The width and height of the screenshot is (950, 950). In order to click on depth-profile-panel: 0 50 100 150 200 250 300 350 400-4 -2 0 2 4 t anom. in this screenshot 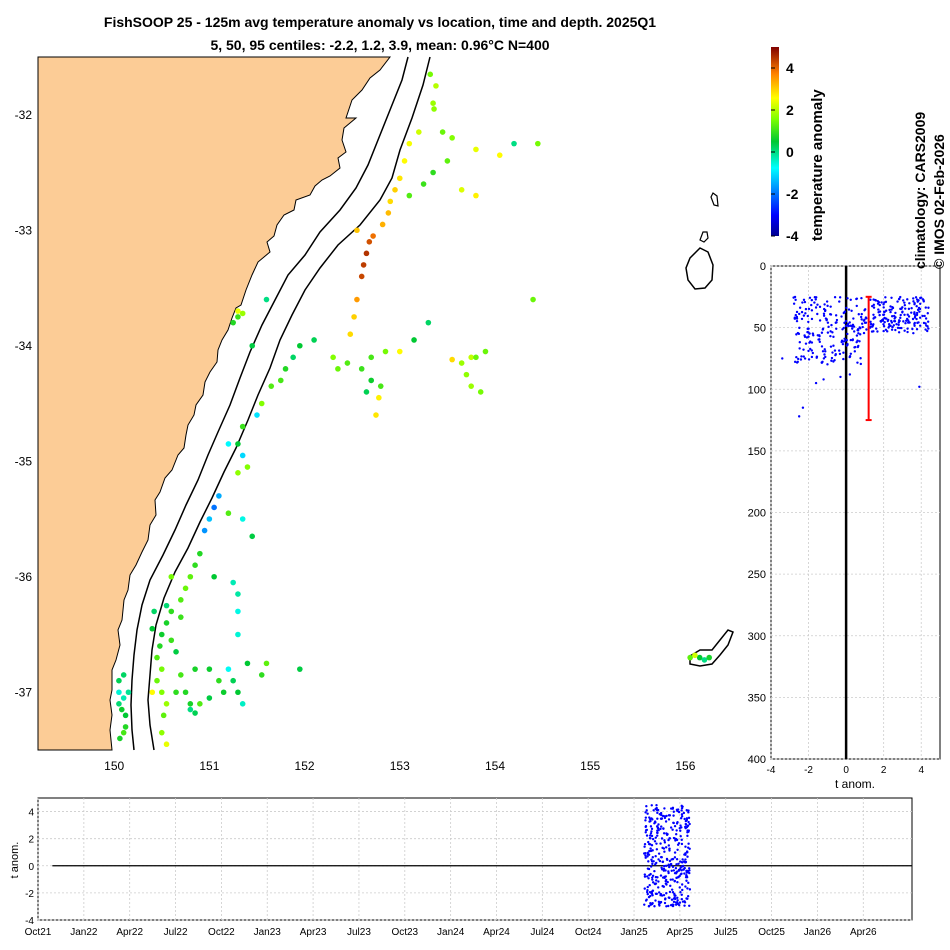, I will do `click(844, 526)`.